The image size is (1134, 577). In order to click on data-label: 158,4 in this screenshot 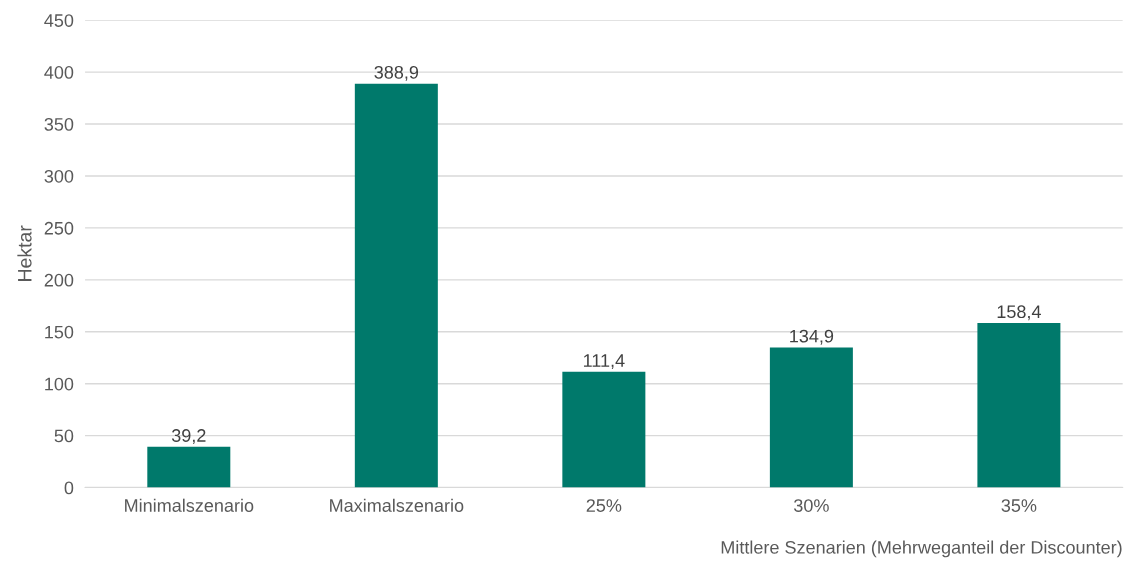, I will do `click(1019, 313)`.